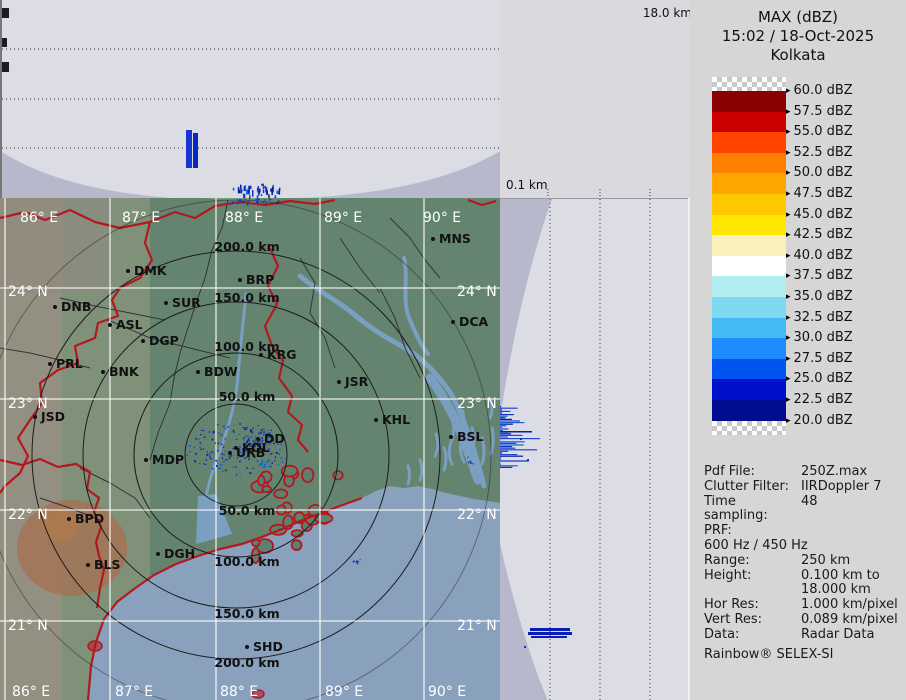 This screenshot has width=906, height=700. What do you see at coordinates (260, 279) in the screenshot?
I see `city-label: BRP` at bounding box center [260, 279].